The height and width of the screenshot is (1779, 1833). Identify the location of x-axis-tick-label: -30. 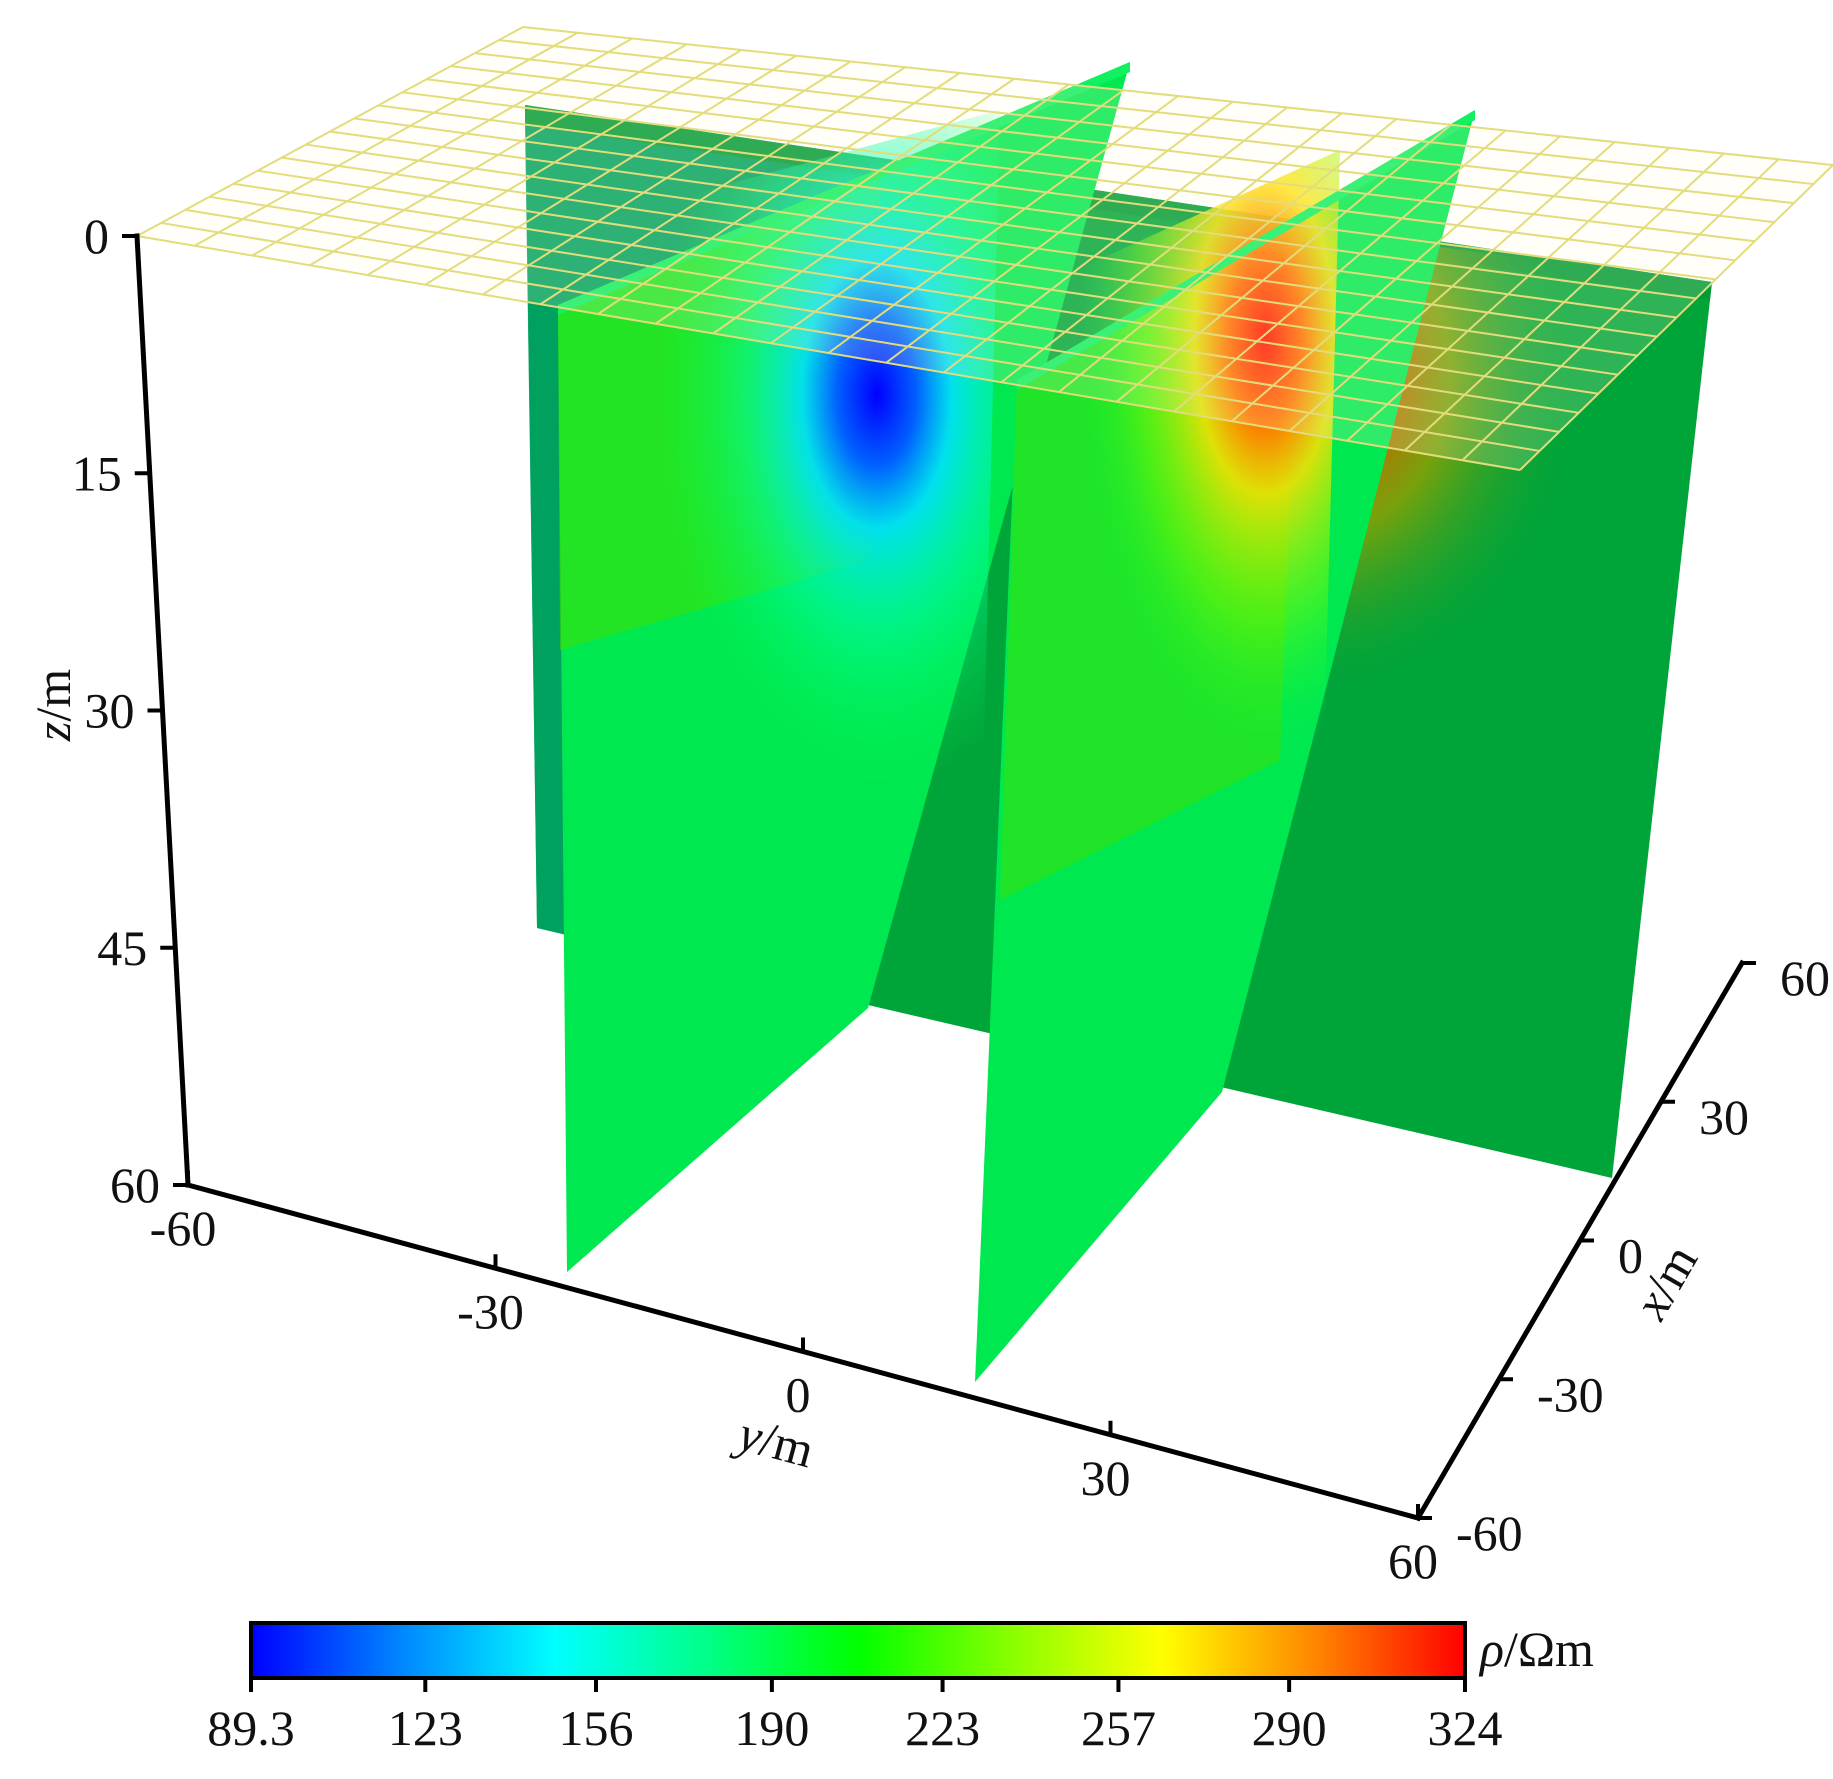
(1570, 1394).